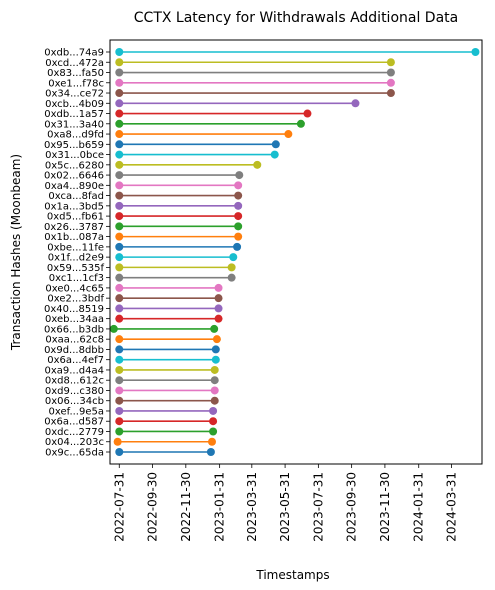 The height and width of the screenshot is (590, 495). Describe the element at coordinates (75, 217) in the screenshot. I see `y-tick-label: 0xd5...fb61` at that location.